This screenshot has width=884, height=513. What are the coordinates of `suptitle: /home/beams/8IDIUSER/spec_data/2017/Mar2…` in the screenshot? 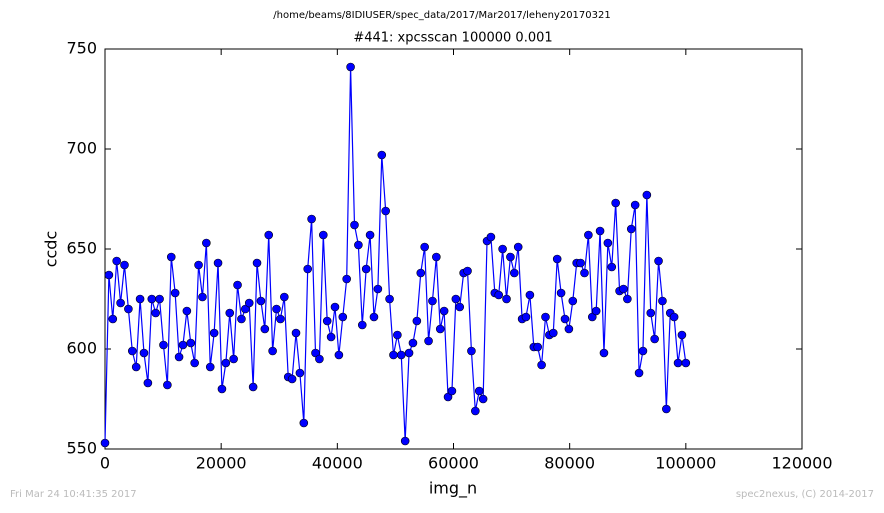 It's located at (441, 15).